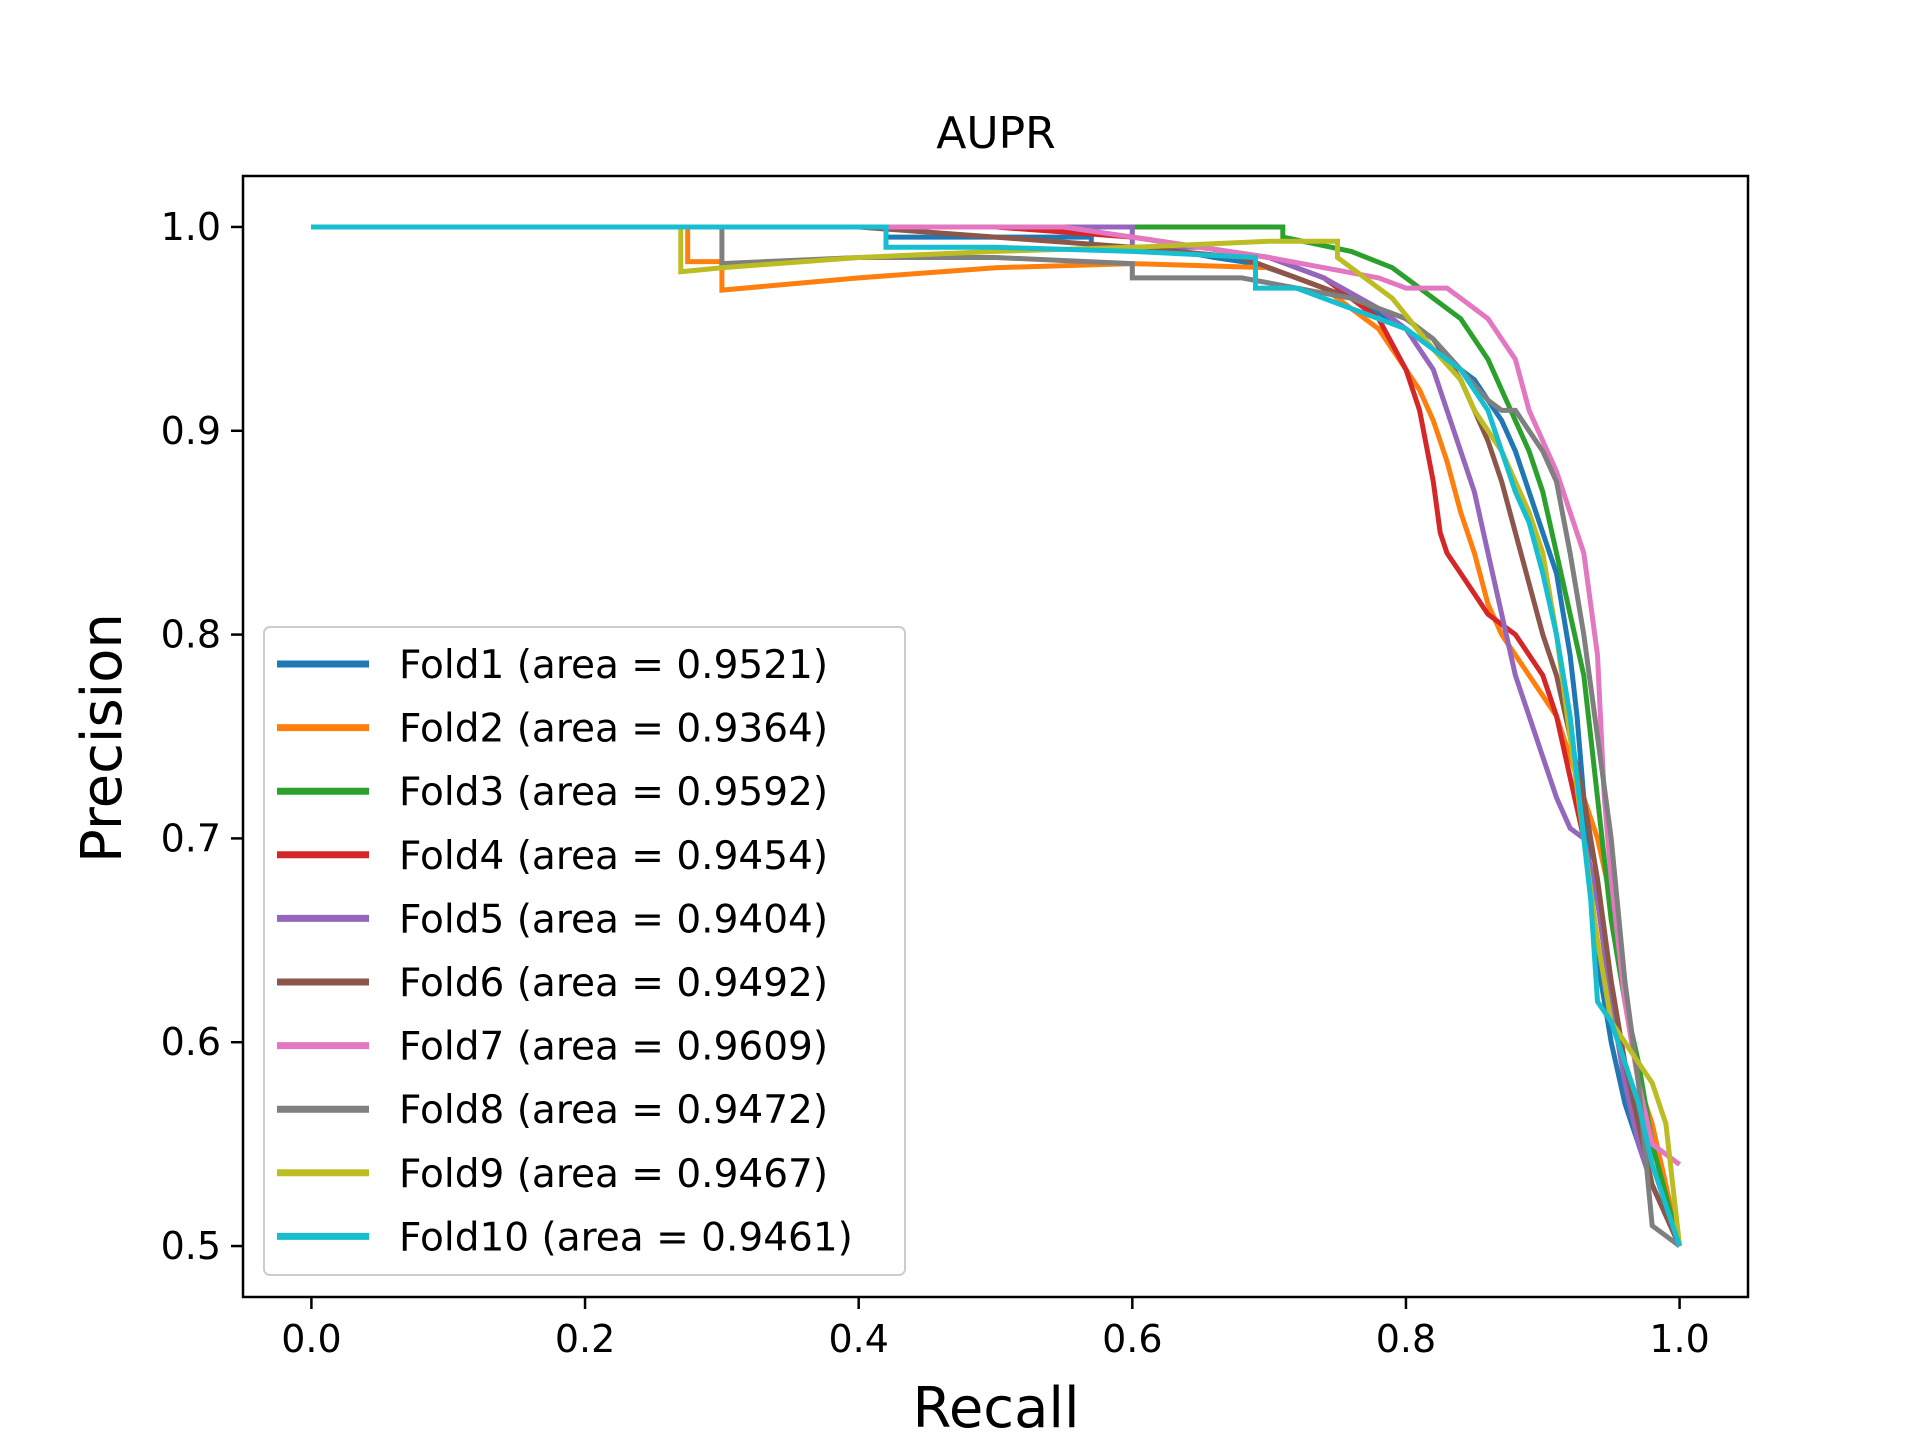 The width and height of the screenshot is (1920, 1440). I want to click on x-tick-label: 0.2, so click(585, 1339).